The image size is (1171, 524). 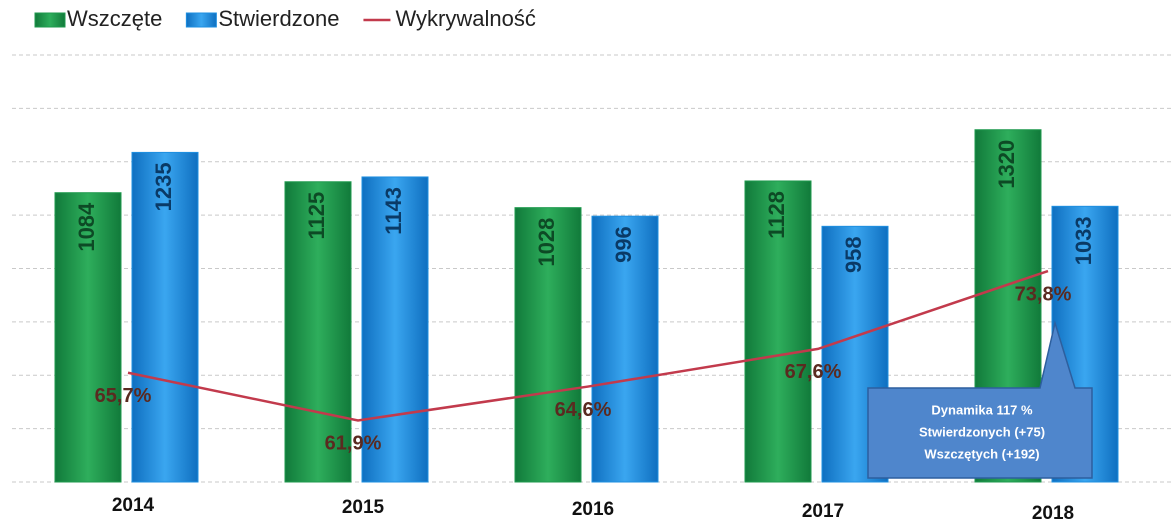 What do you see at coordinates (363, 507) in the screenshot?
I see `x-tick-label: 2015` at bounding box center [363, 507].